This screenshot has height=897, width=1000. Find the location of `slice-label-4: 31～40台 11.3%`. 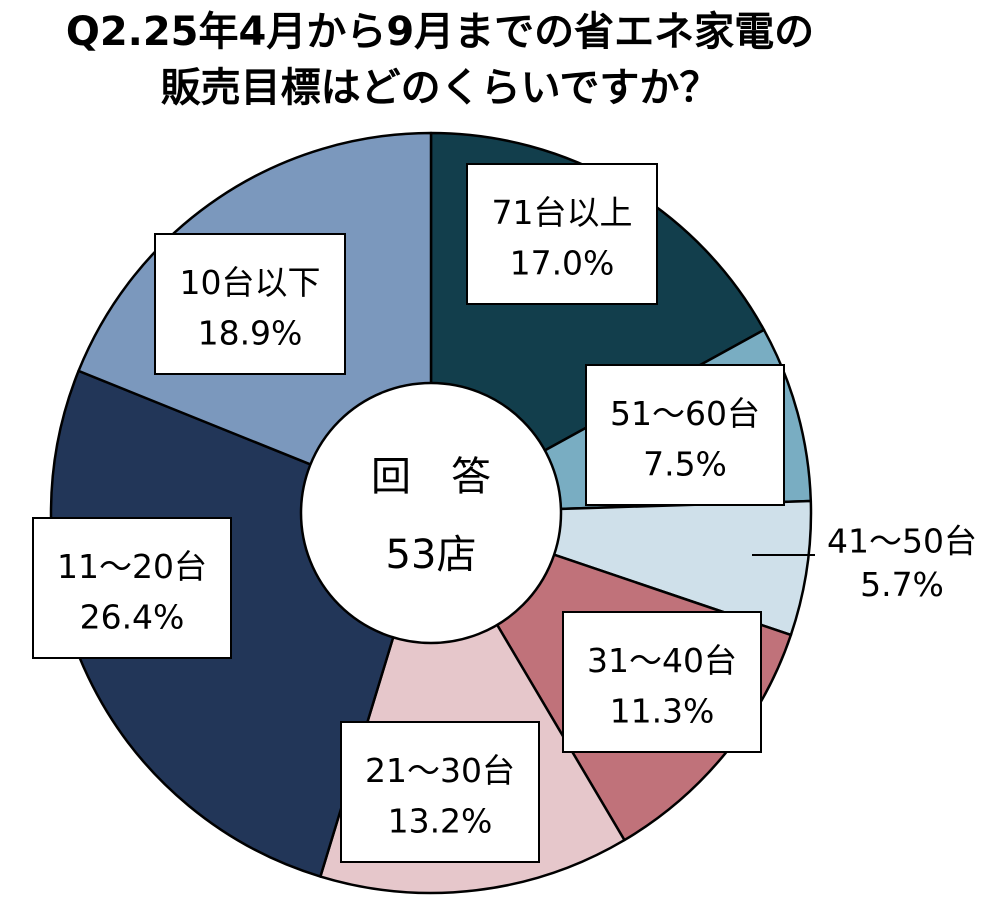

slice-label-4: 31～40台 11.3% is located at coordinates (662, 682).